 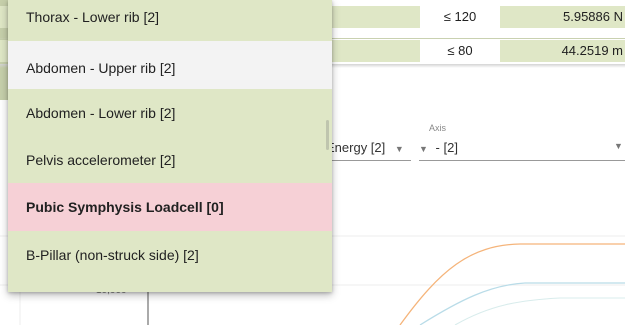 What do you see at coordinates (170, 20) in the screenshot?
I see `dropdown-option: Thorax - Lower rib [2]` at bounding box center [170, 20].